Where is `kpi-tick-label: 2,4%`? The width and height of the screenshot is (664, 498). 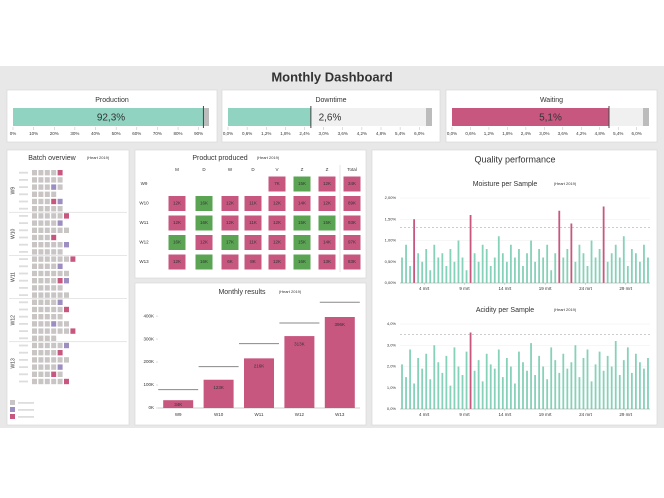
kpi-tick-label: 2,4% is located at coordinates (526, 133).